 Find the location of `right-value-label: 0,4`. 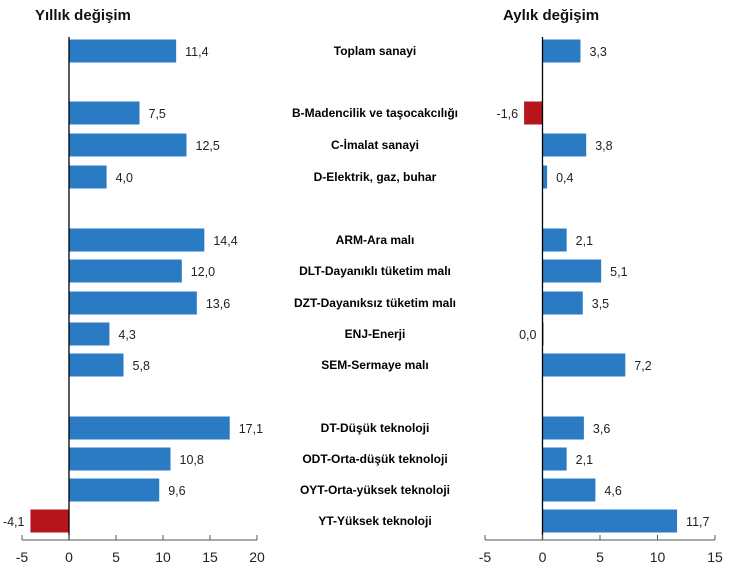

right-value-label: 0,4 is located at coordinates (564, 178).